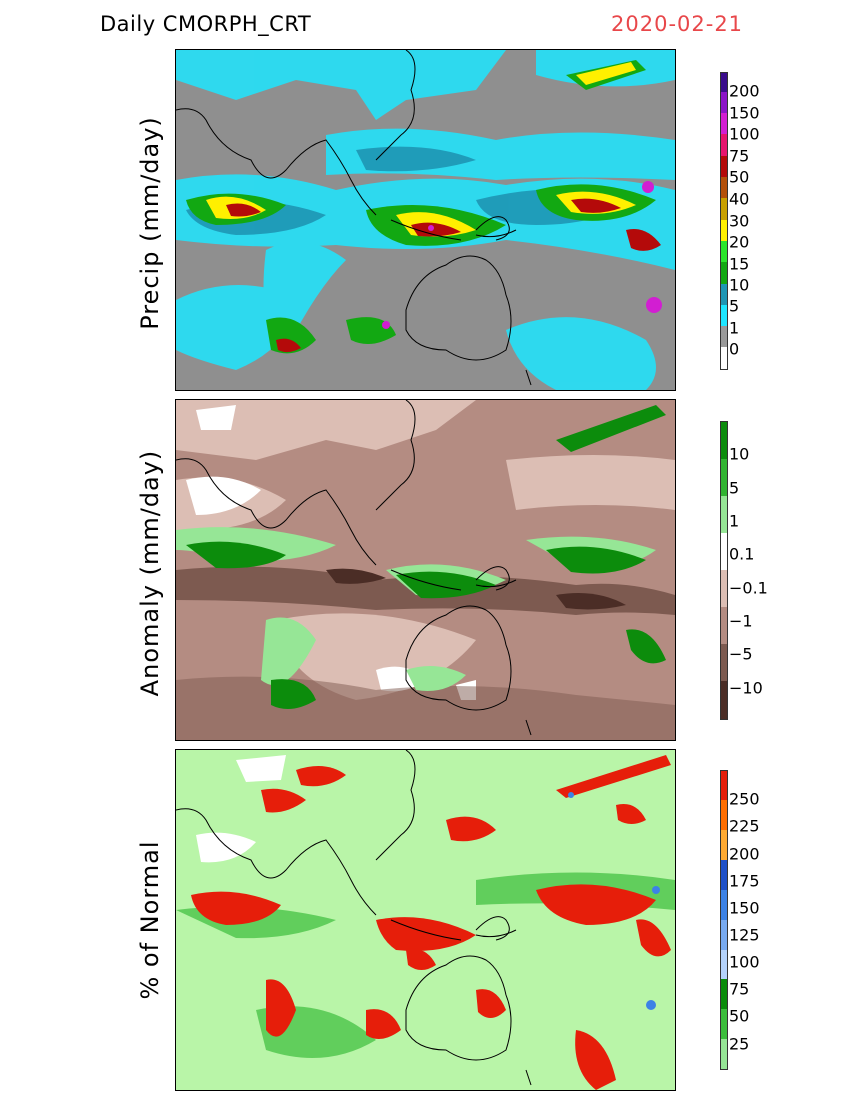 This screenshot has height=1100, width=850. Describe the element at coordinates (744, 881) in the screenshot. I see `colorbar-label: 175` at that location.